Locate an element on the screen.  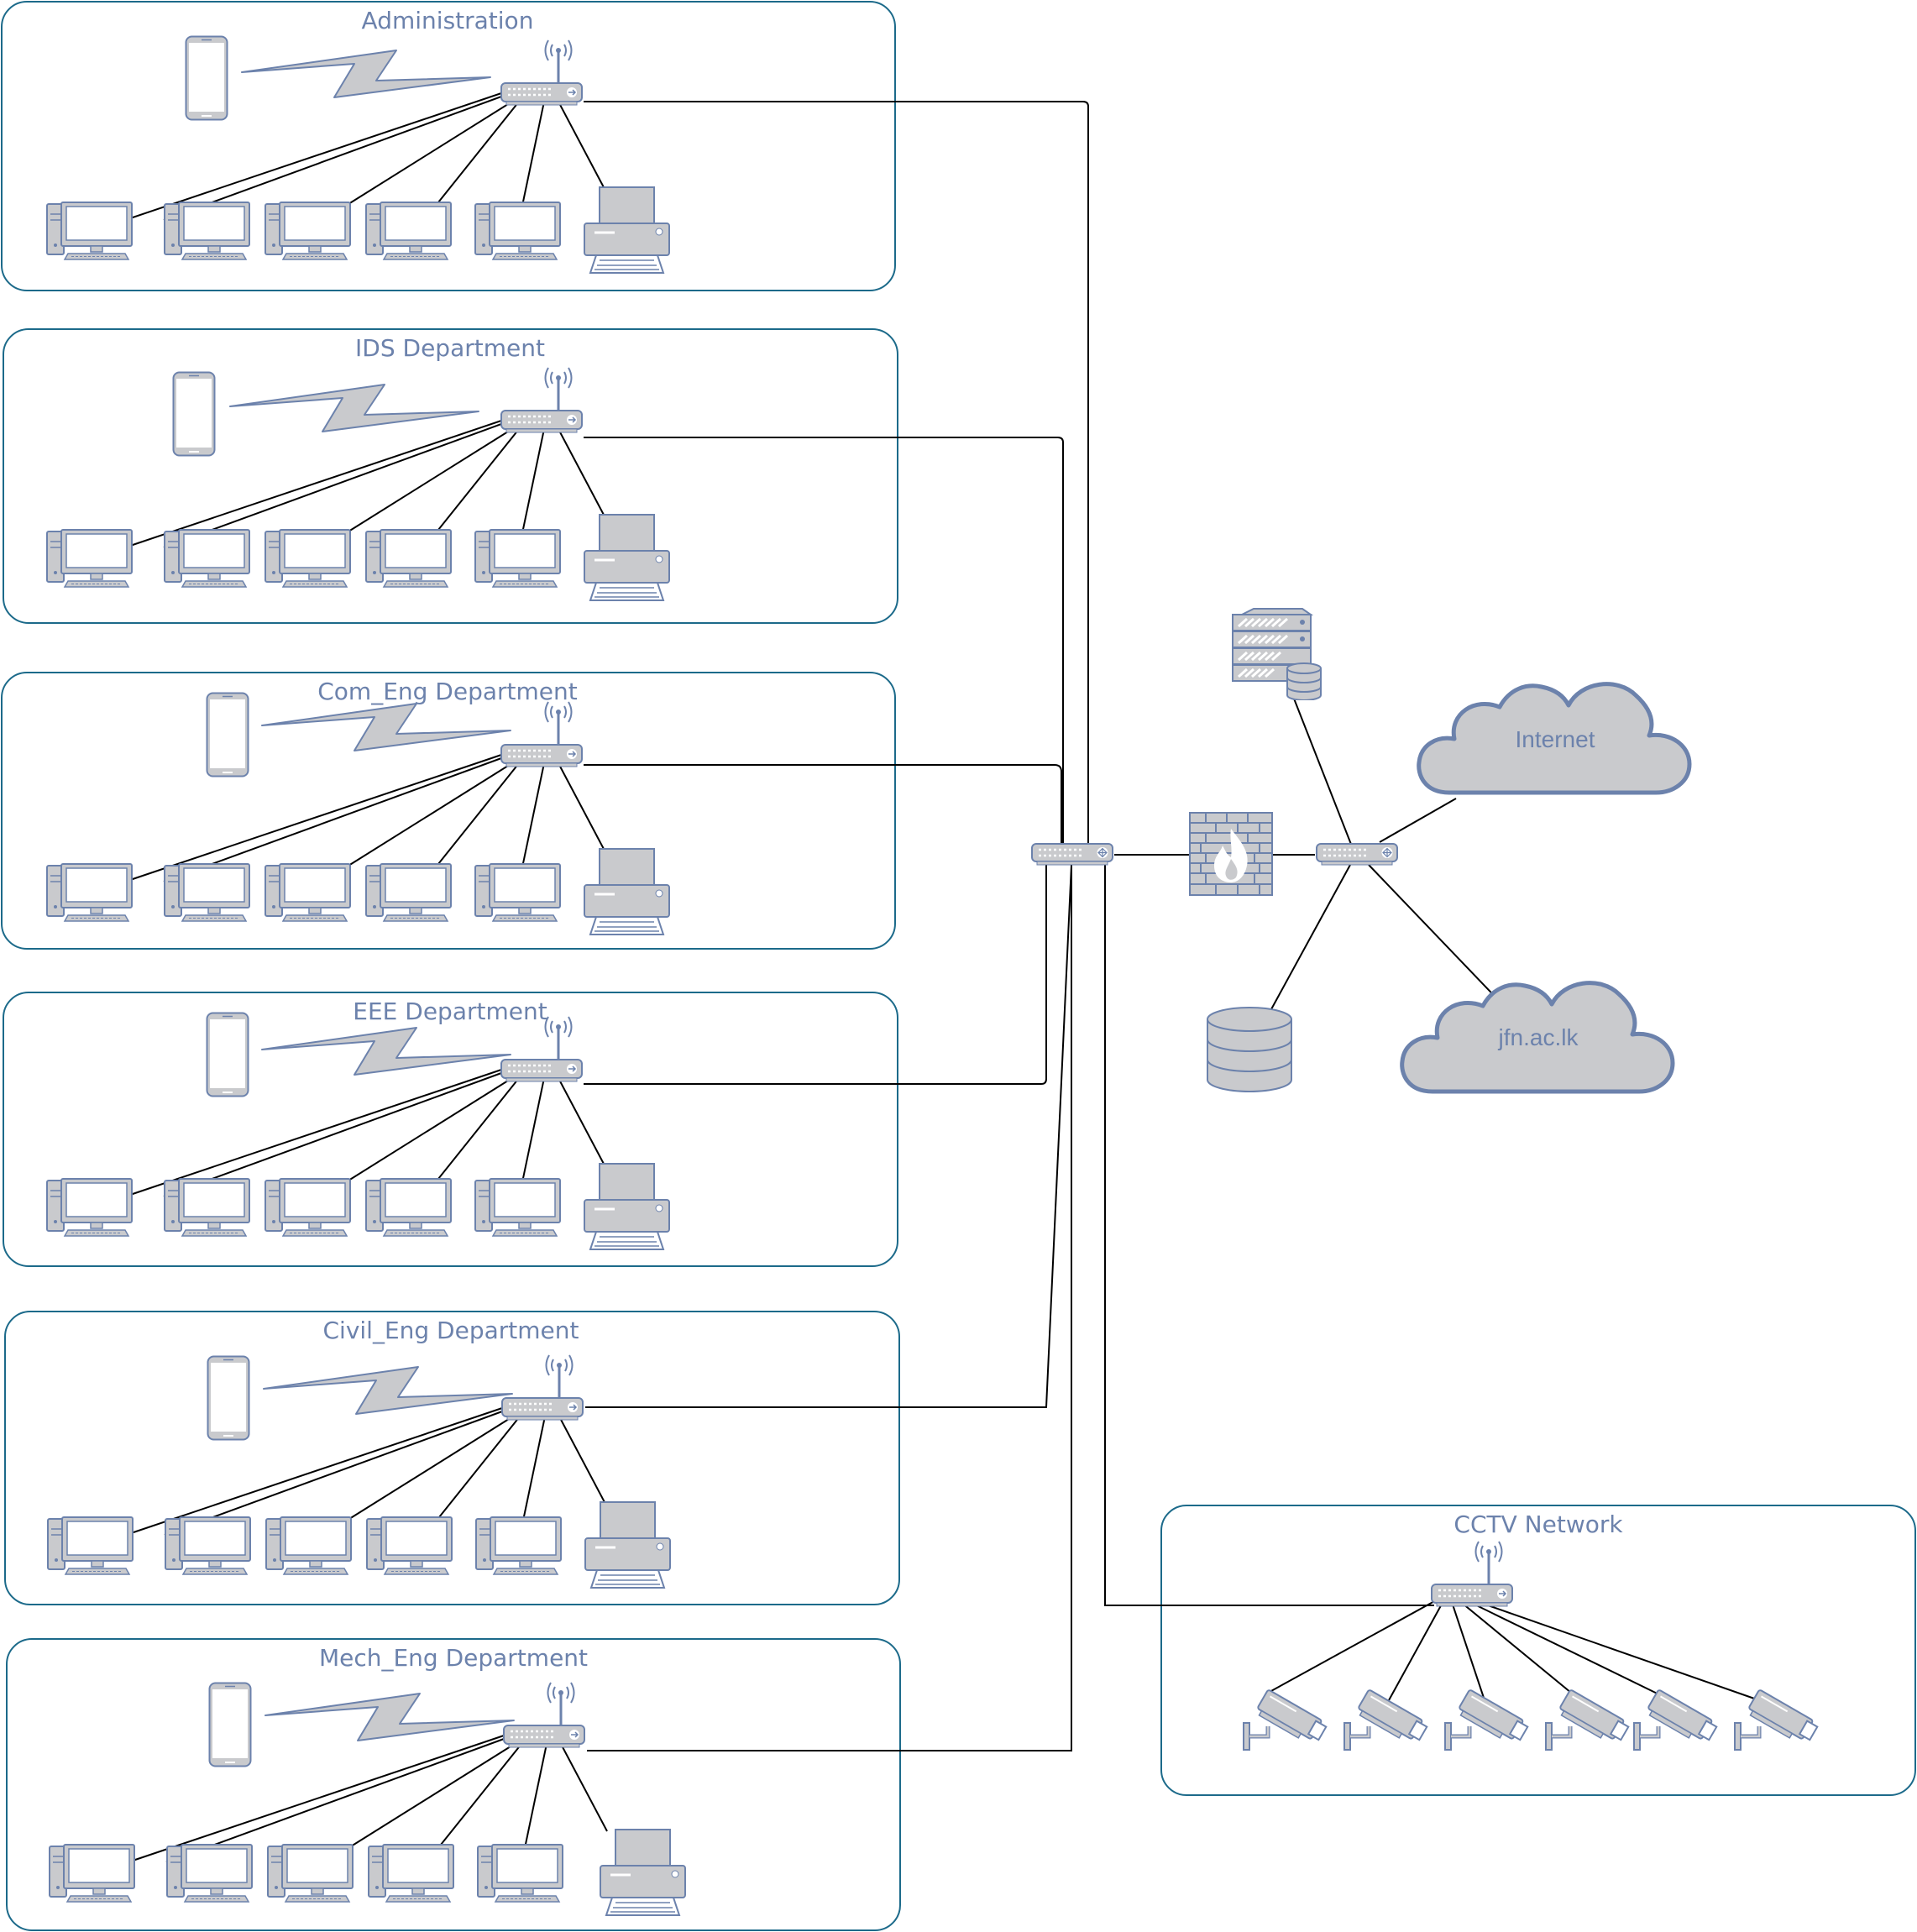
department-mech-eng is located at coordinates (368, 1799).